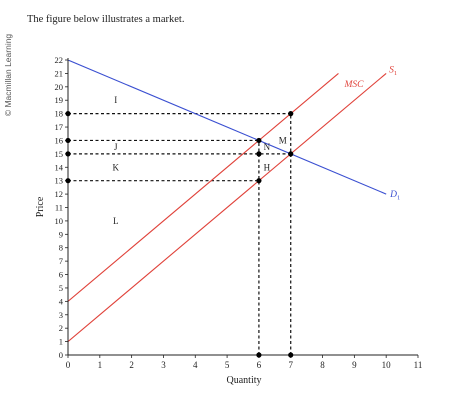  Describe the element at coordinates (40, 206) in the screenshot. I see `y-axis-label: Price` at that location.